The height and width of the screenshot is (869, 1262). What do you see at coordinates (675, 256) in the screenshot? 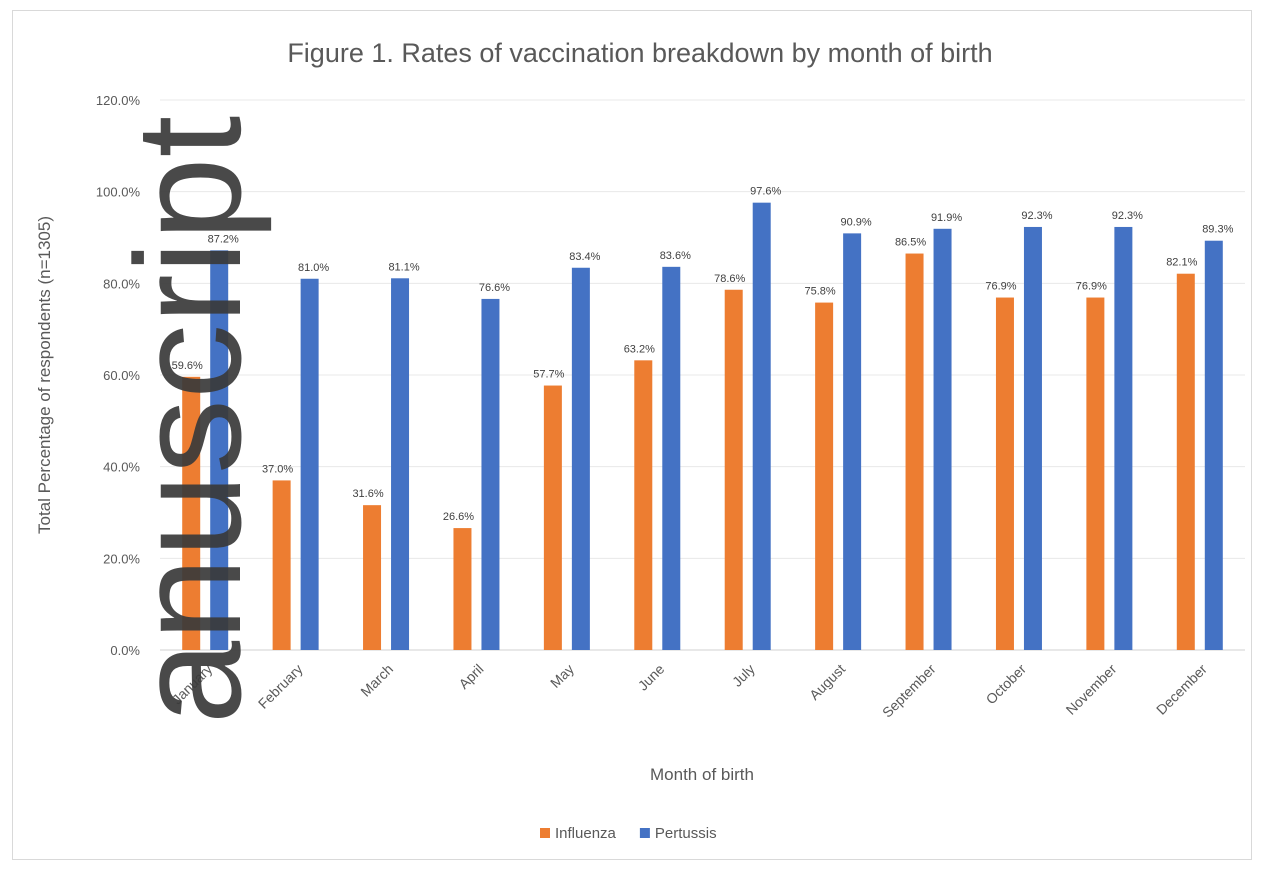
I see `data-label: 83.6%` at bounding box center [675, 256].